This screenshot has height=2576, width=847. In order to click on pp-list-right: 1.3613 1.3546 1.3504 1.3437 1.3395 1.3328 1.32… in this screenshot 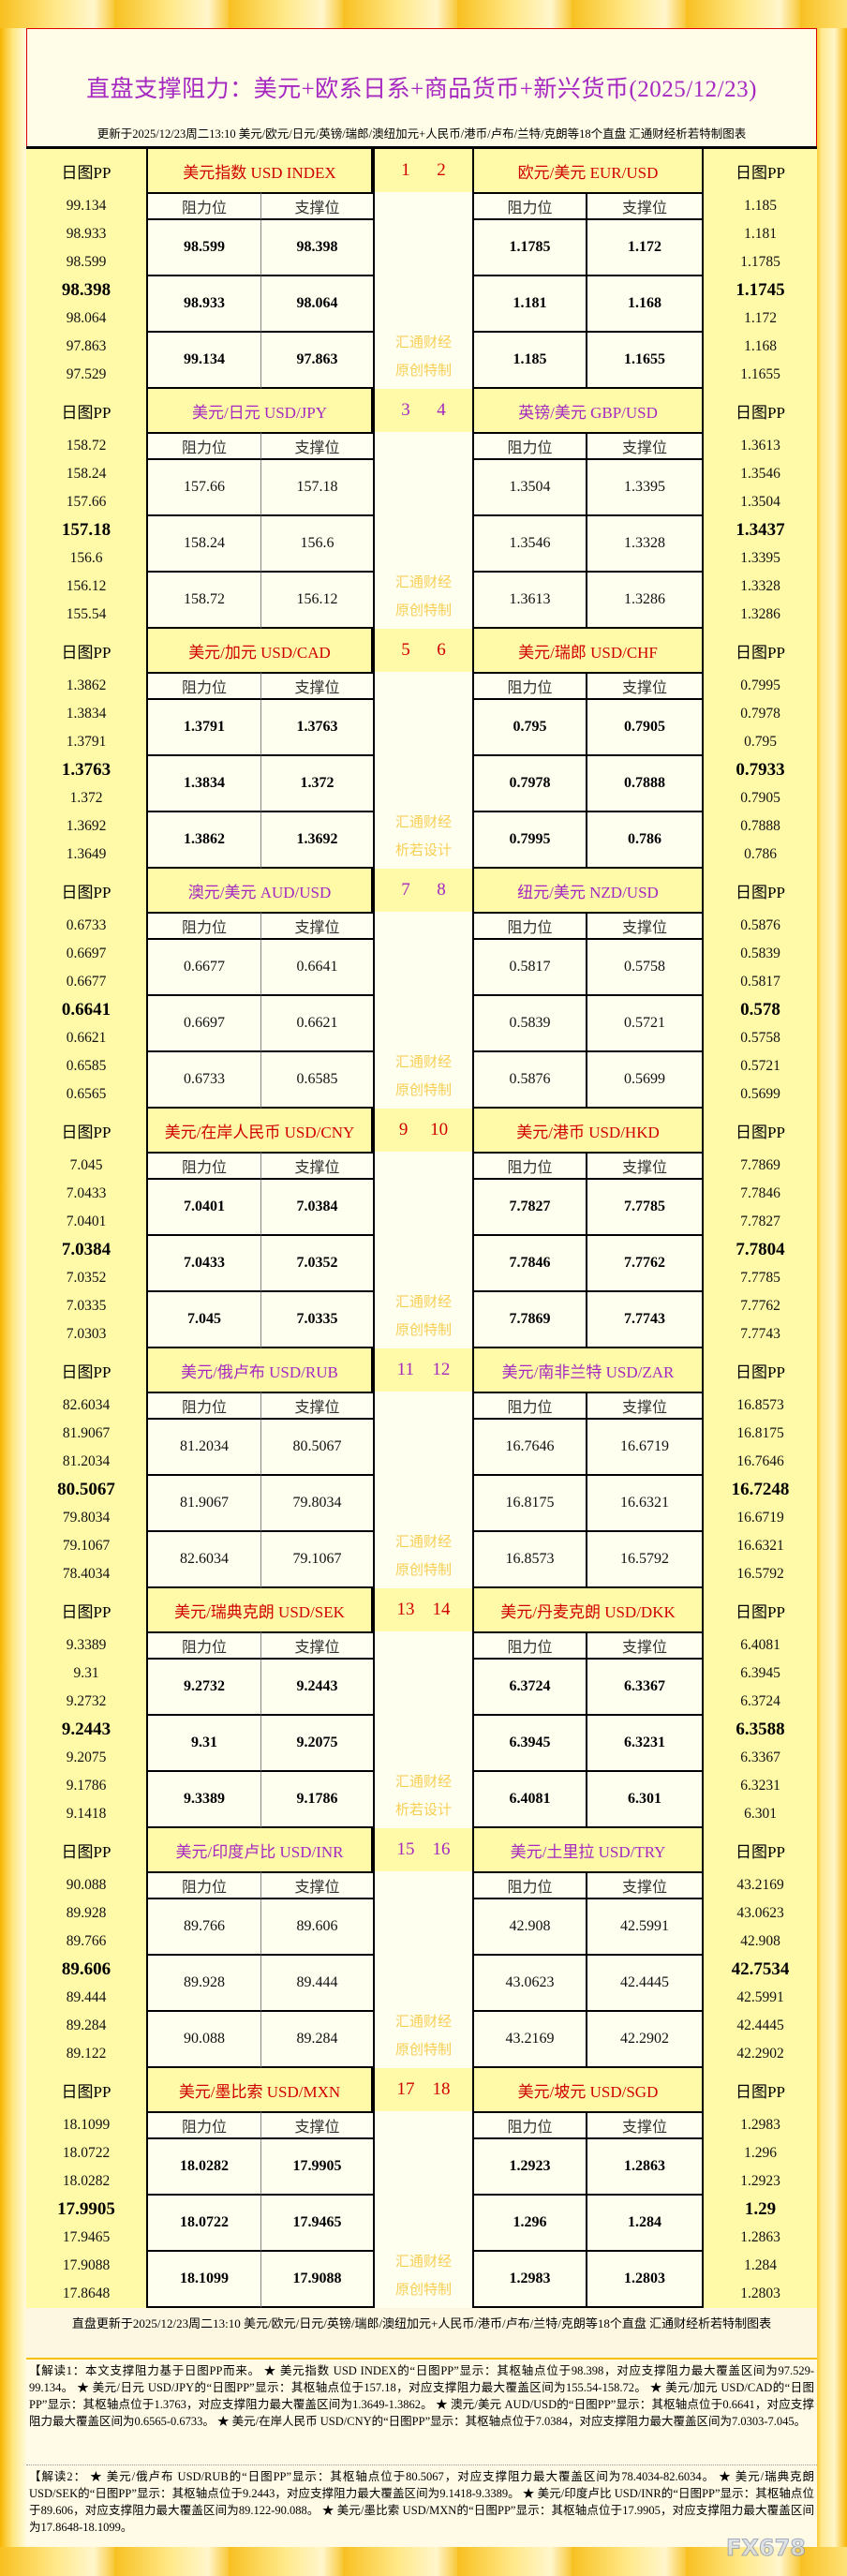, I will do `click(761, 530)`.